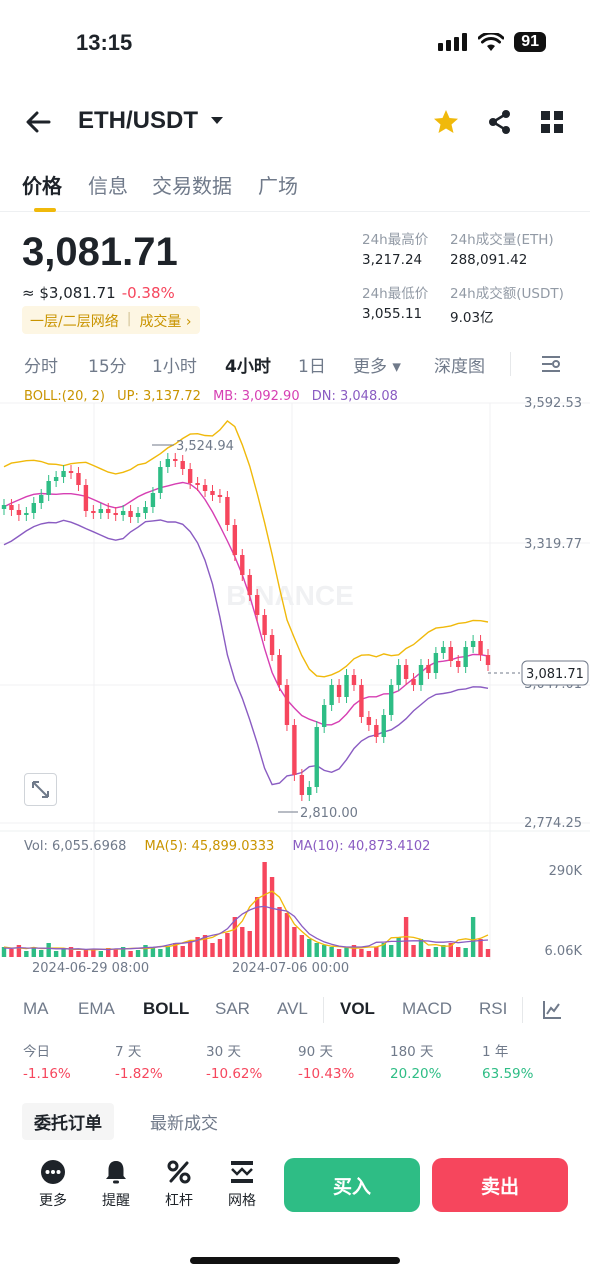 The width and height of the screenshot is (590, 1278). I want to click on interval-1d: 1日, so click(312, 367).